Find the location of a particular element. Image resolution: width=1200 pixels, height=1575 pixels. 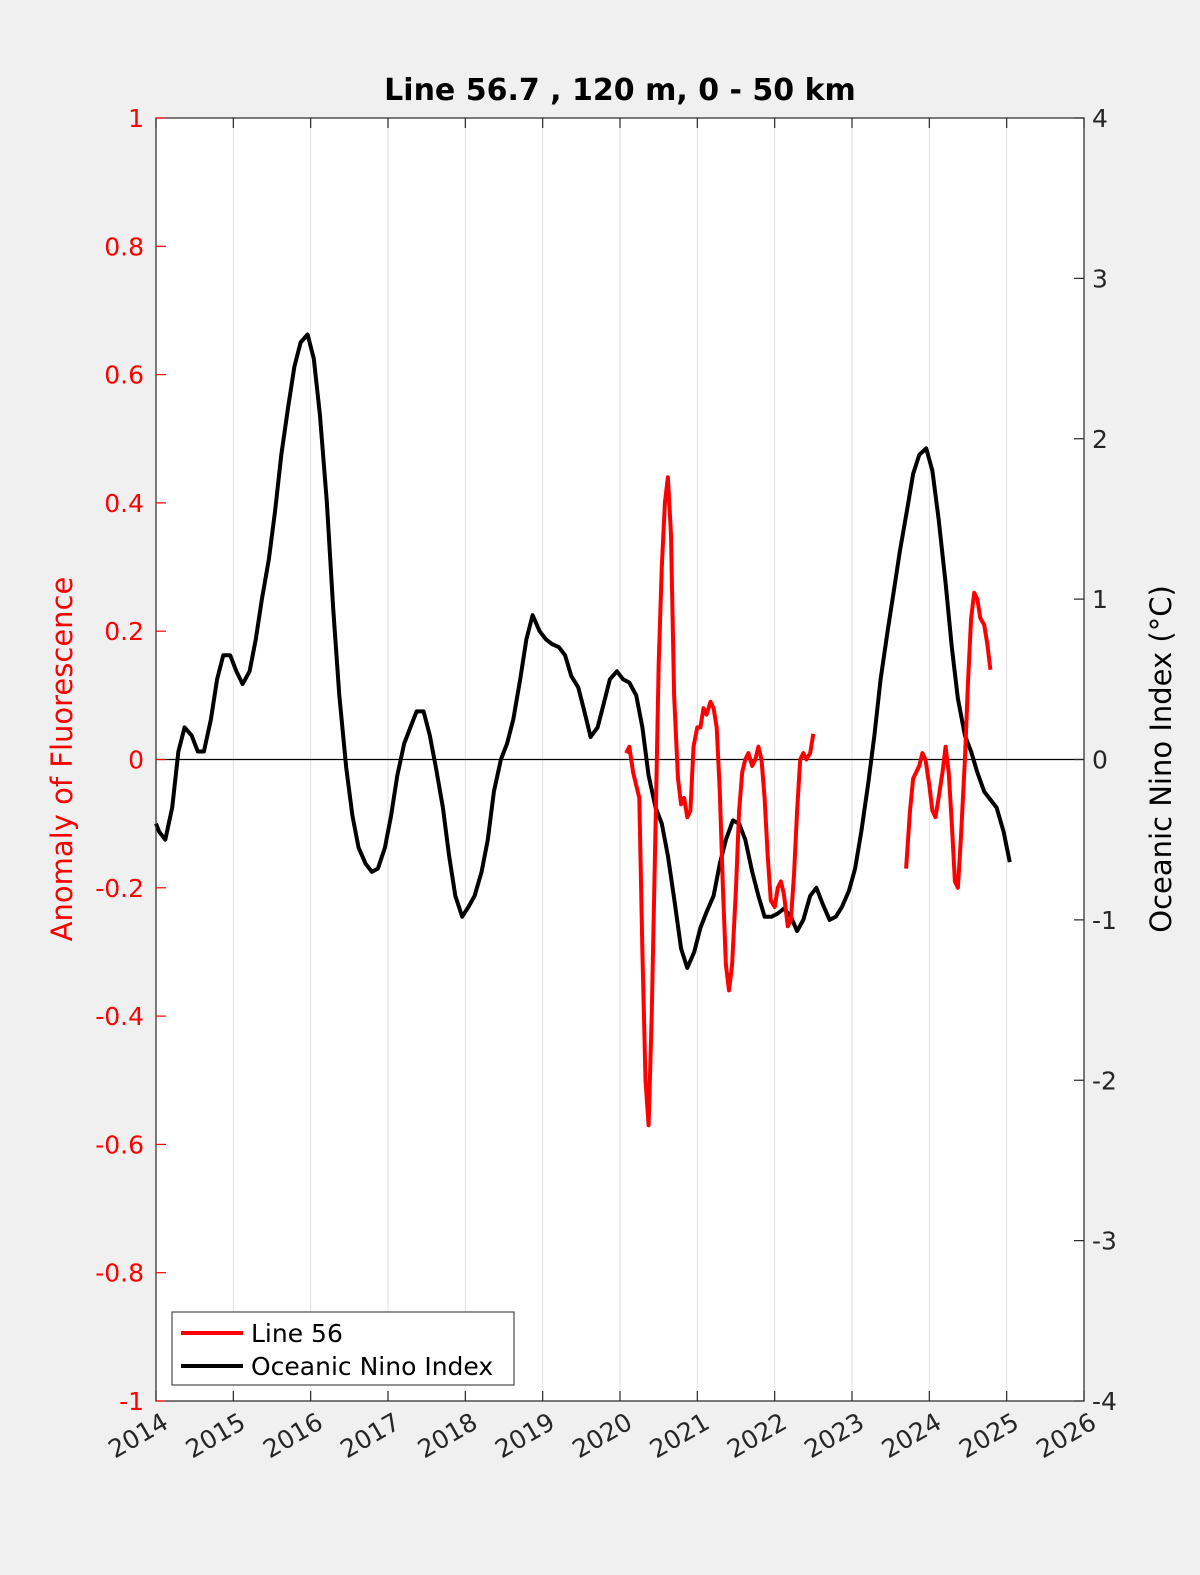

legend-line56-label: Line 56 is located at coordinates (297, 1333).